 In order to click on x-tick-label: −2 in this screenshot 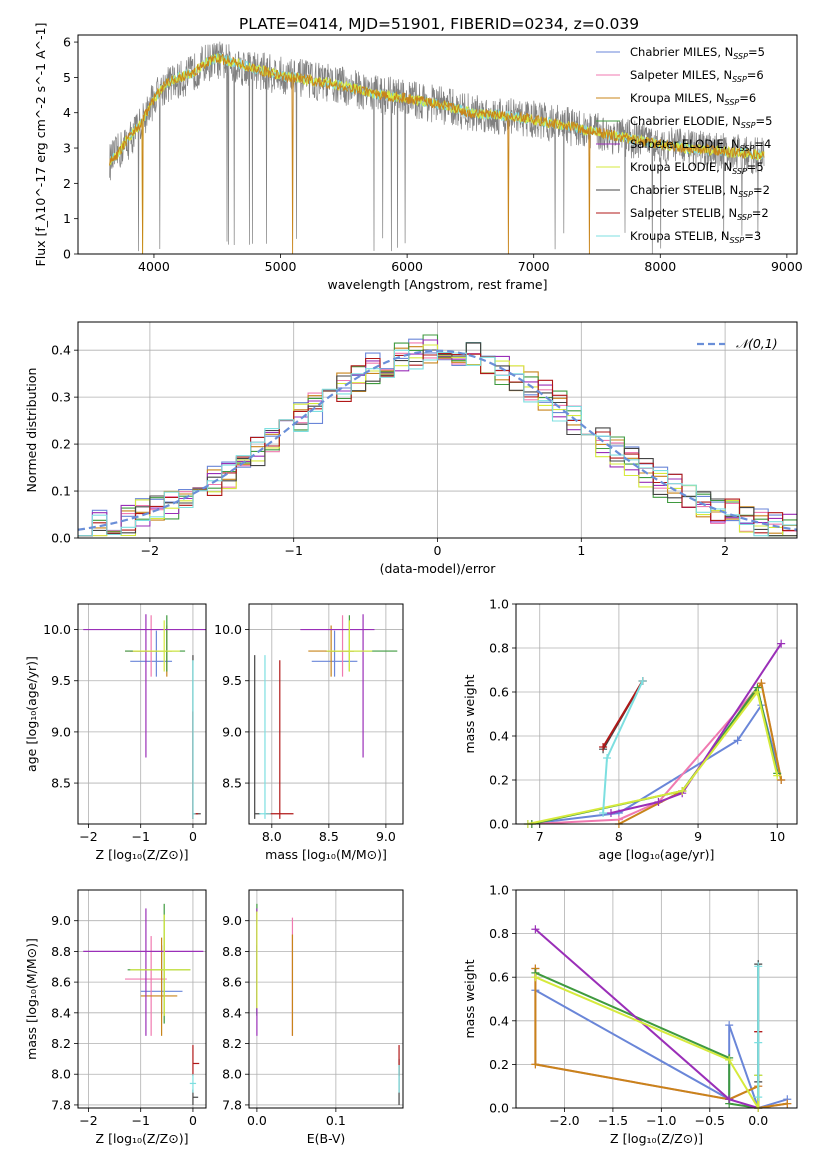, I will do `click(150, 550)`.